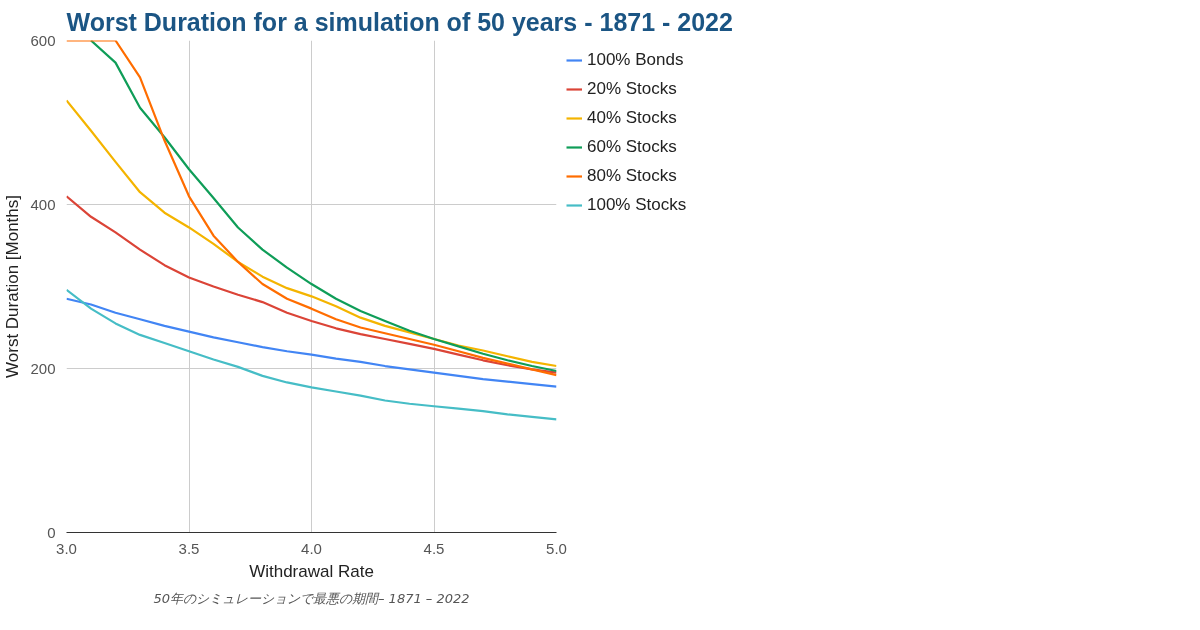  I want to click on legend-label: 40% Stocks, so click(632, 118).